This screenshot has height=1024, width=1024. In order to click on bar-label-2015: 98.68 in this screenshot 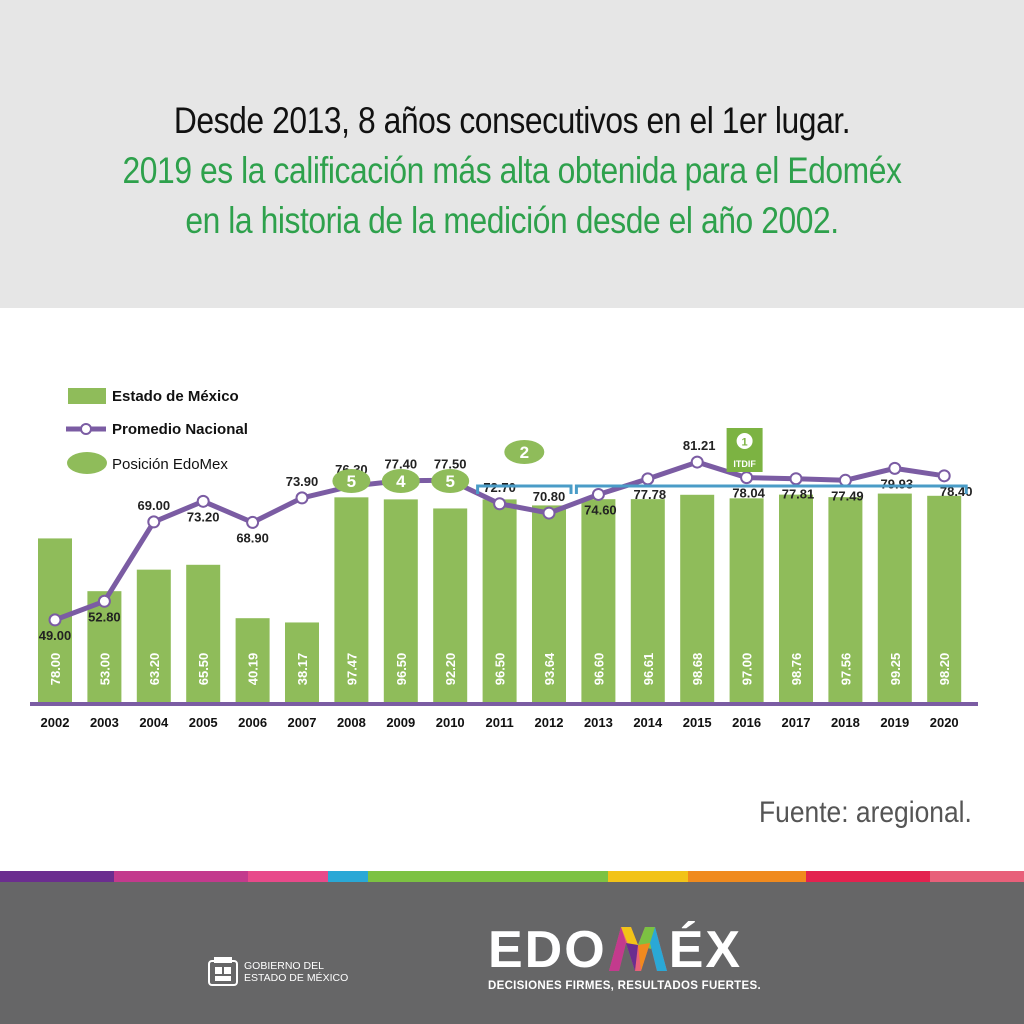, I will do `click(697, 669)`.